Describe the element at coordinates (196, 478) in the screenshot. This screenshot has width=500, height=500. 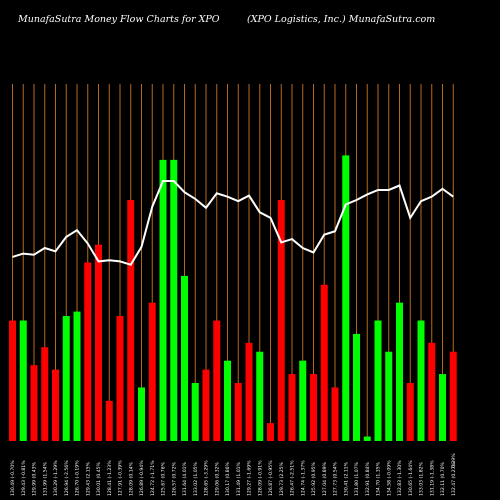
I see `x-tick-label: 133.02 (1.05%` at that location.